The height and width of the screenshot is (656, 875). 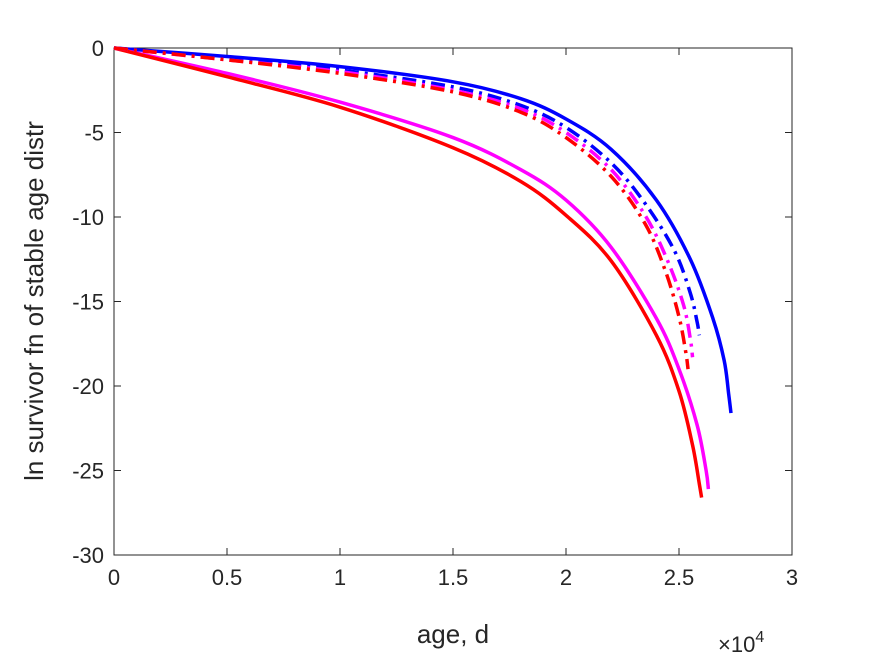 What do you see at coordinates (759, 637) in the screenshot?
I see `x-axis-multiplier-exponent: 4` at bounding box center [759, 637].